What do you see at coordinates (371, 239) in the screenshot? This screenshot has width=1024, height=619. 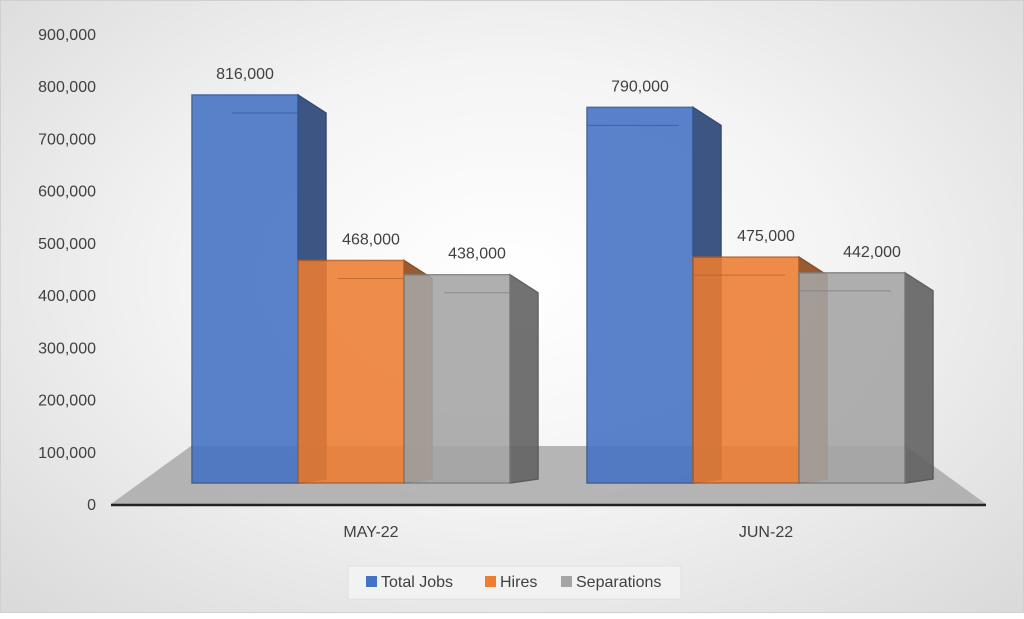 I see `data-label: 468,000` at bounding box center [371, 239].